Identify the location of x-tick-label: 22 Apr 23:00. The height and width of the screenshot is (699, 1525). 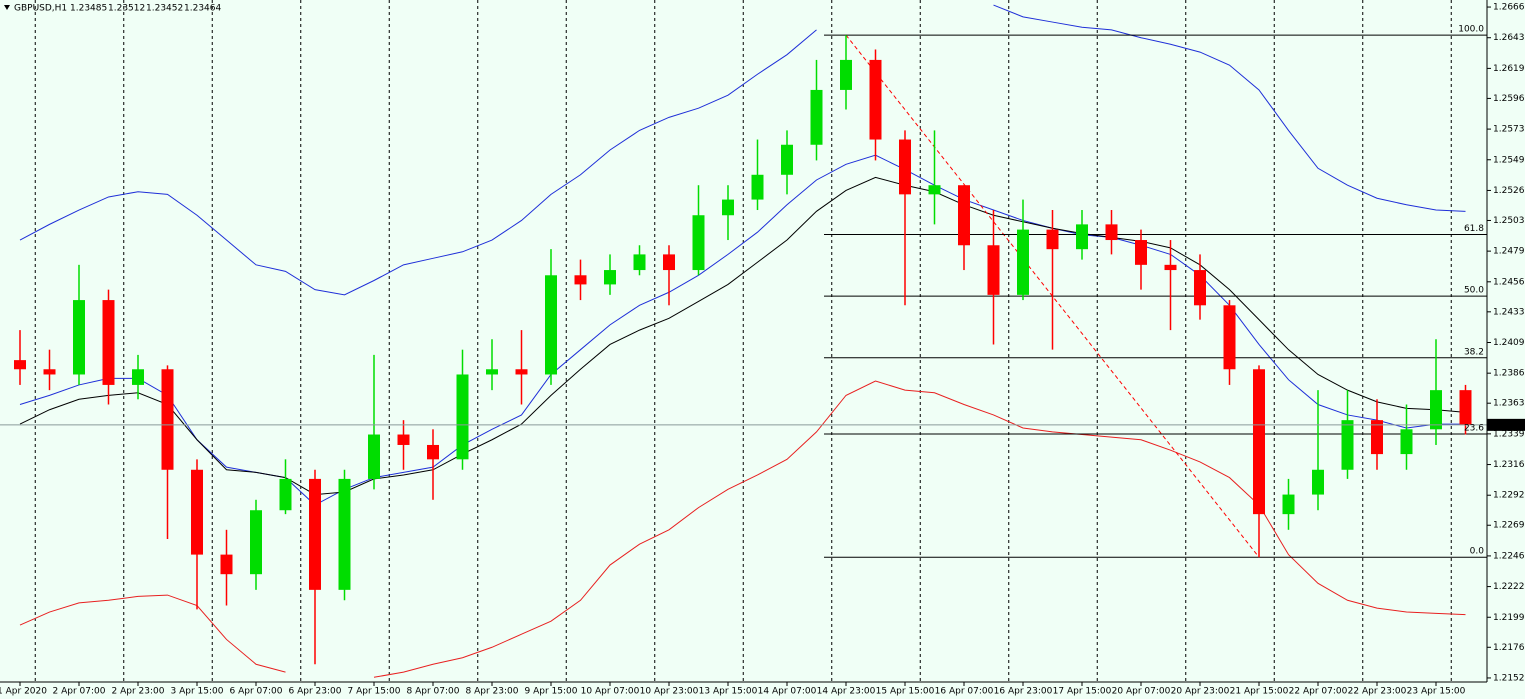
(1377, 692).